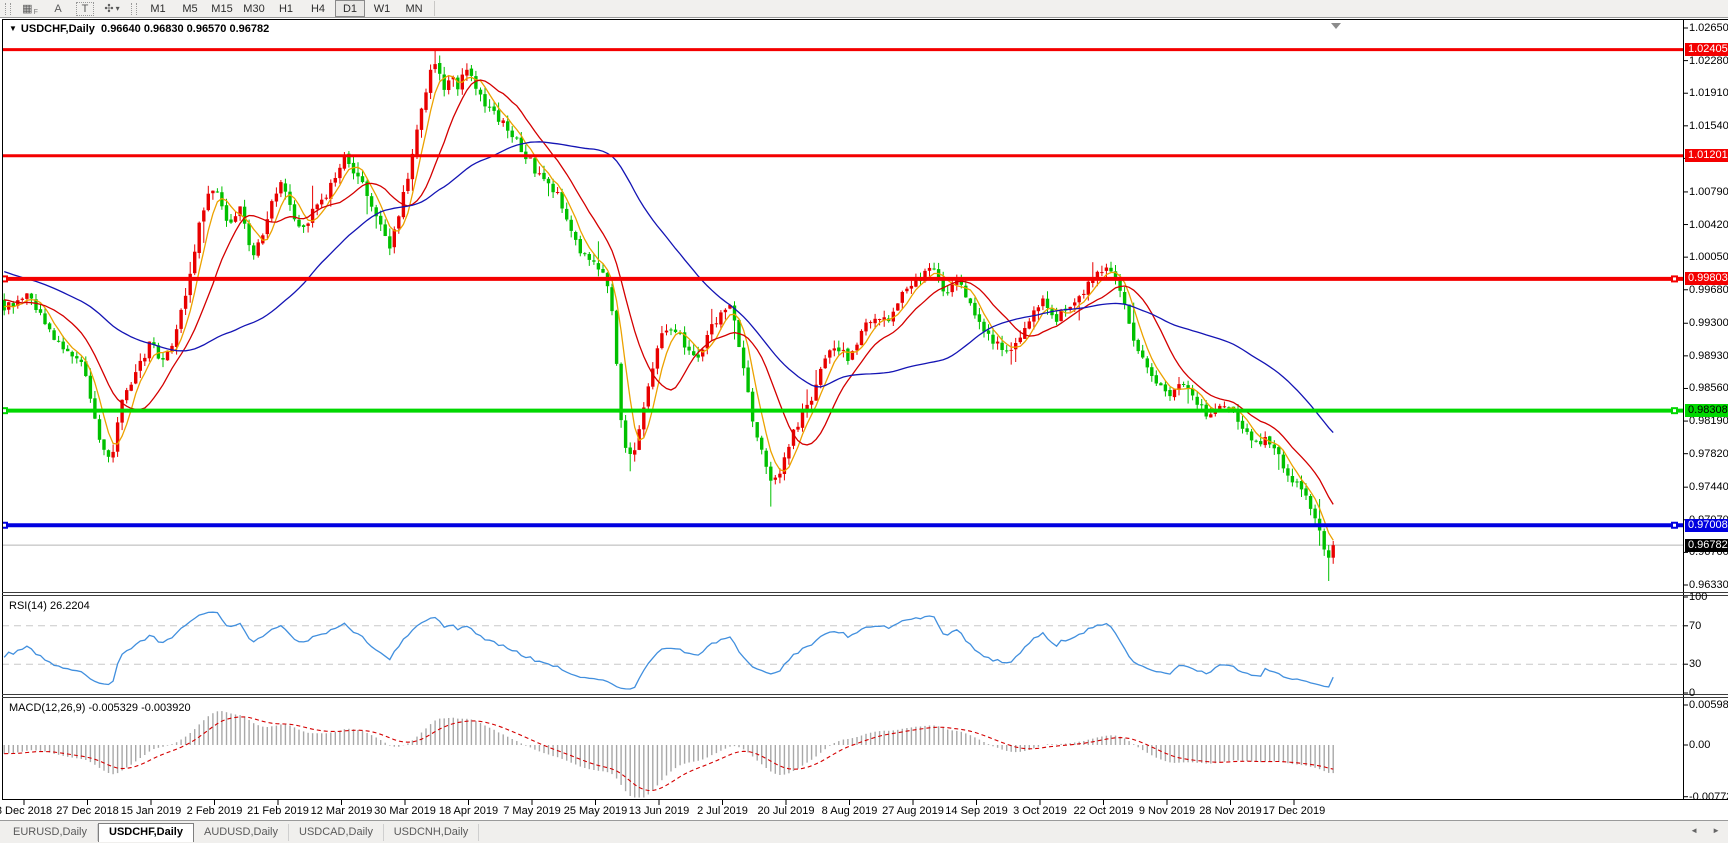  I want to click on price-level-badge: 0.99803, so click(1706, 279).